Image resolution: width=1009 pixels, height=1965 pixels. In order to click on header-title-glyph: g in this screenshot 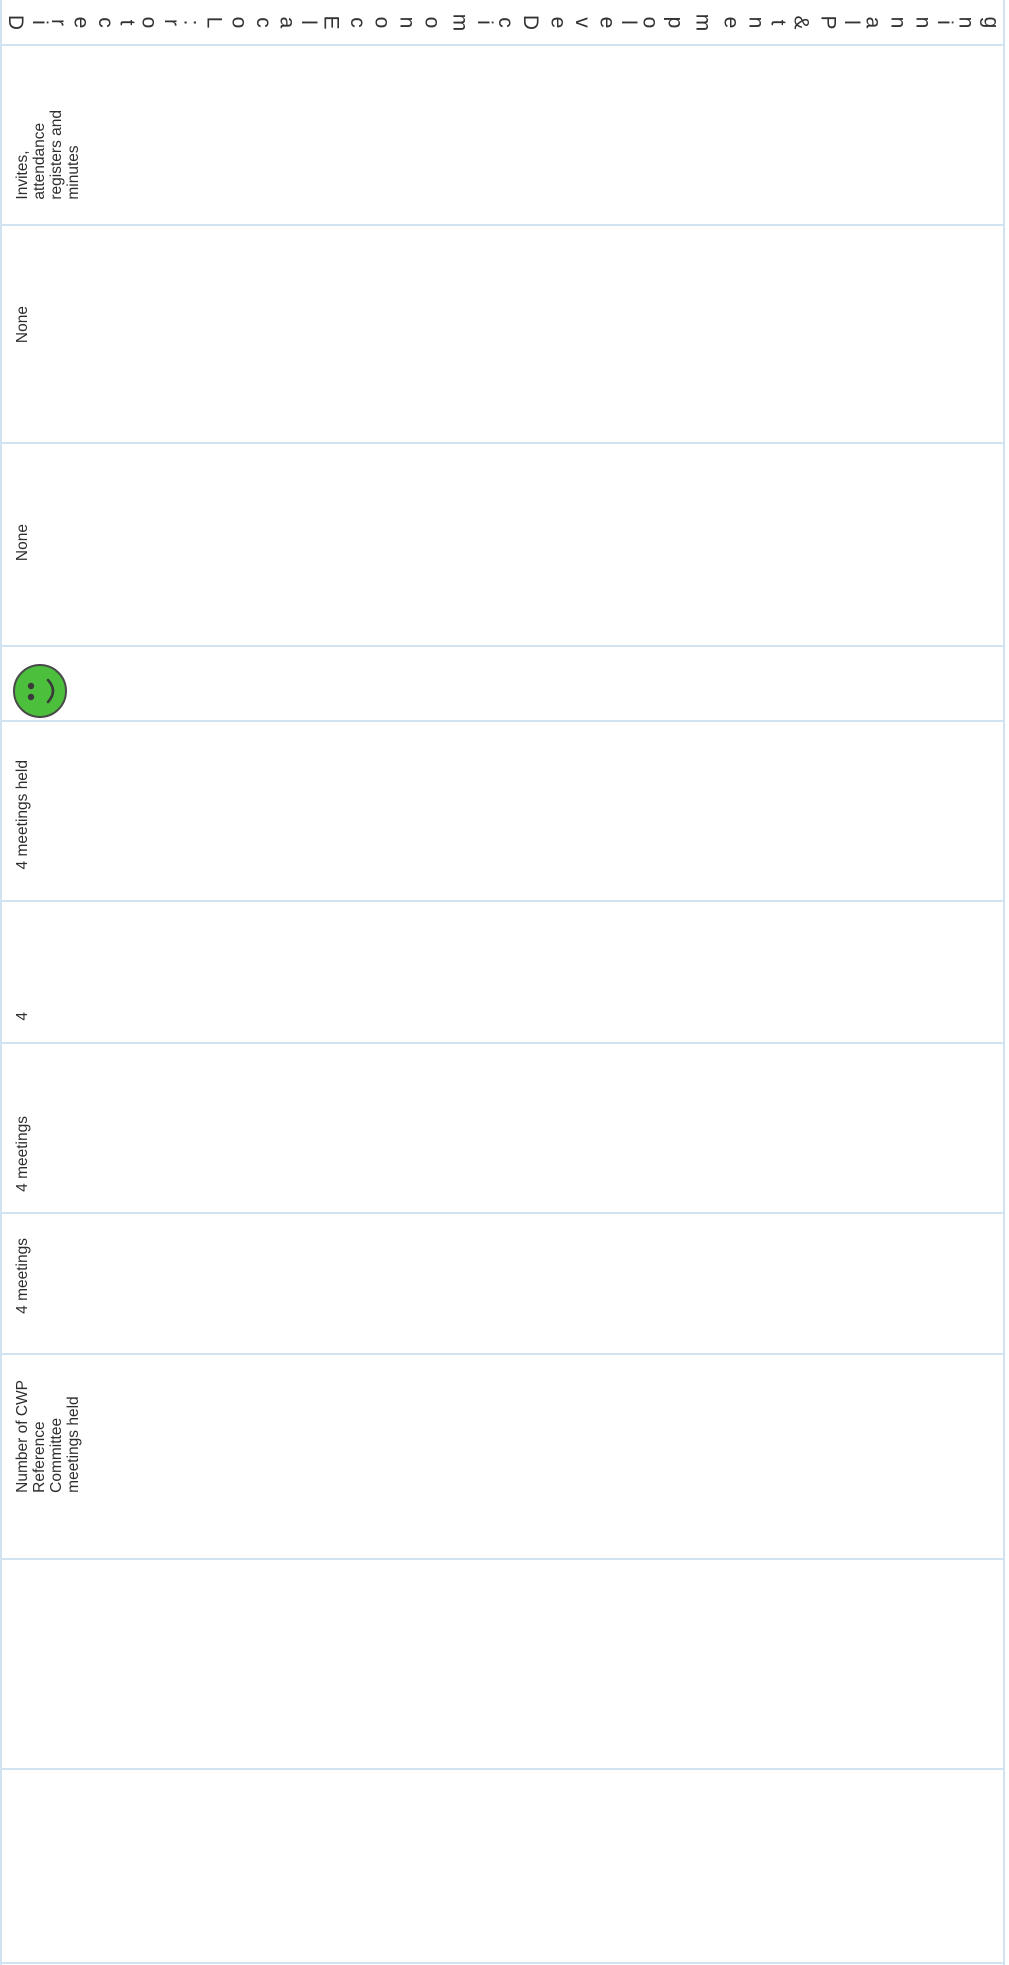, I will do `click(991, 22)`.